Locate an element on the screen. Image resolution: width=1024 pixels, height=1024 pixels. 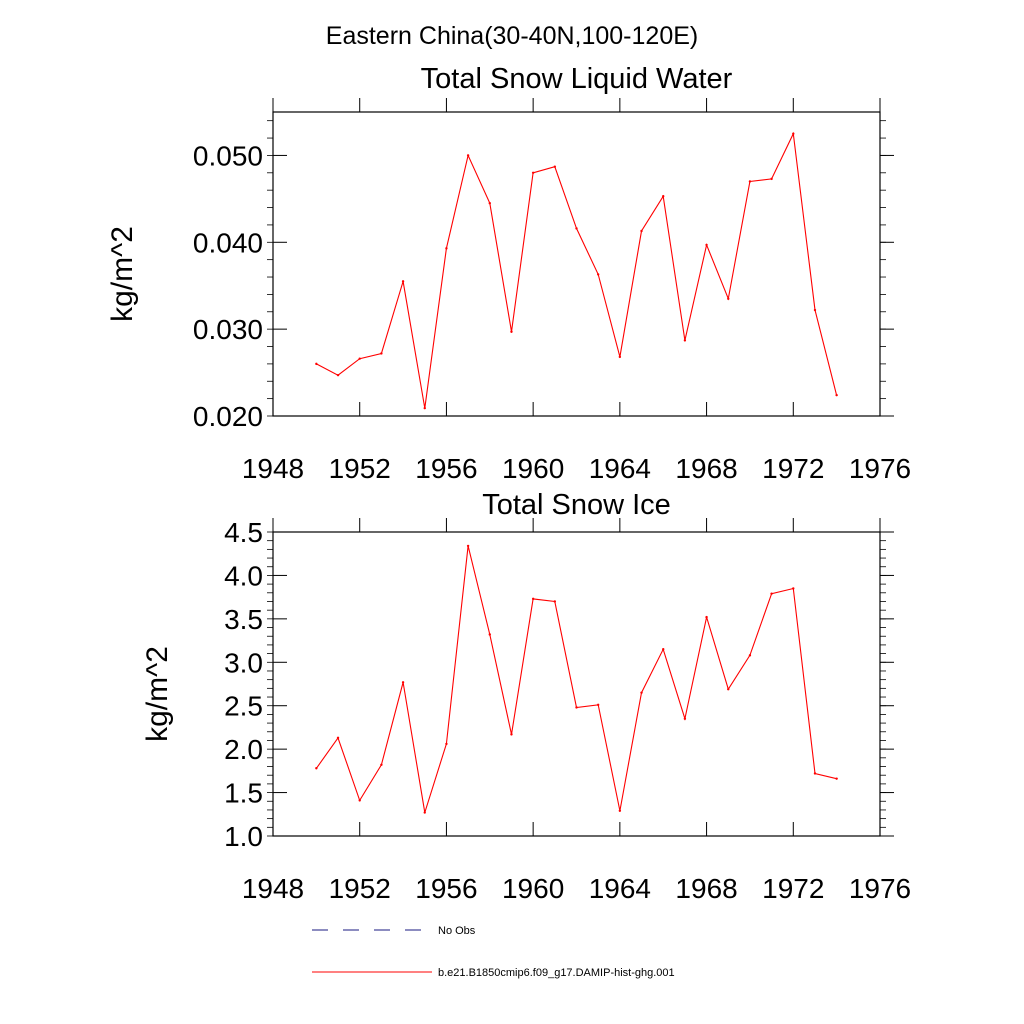
chart-title: Total Snow Liquid Water is located at coordinates (577, 79).